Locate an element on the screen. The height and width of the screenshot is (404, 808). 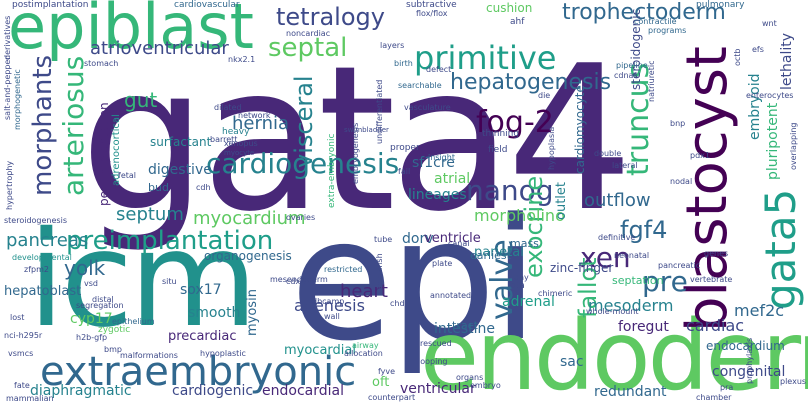
word: surfactant is located at coordinates (181, 142).